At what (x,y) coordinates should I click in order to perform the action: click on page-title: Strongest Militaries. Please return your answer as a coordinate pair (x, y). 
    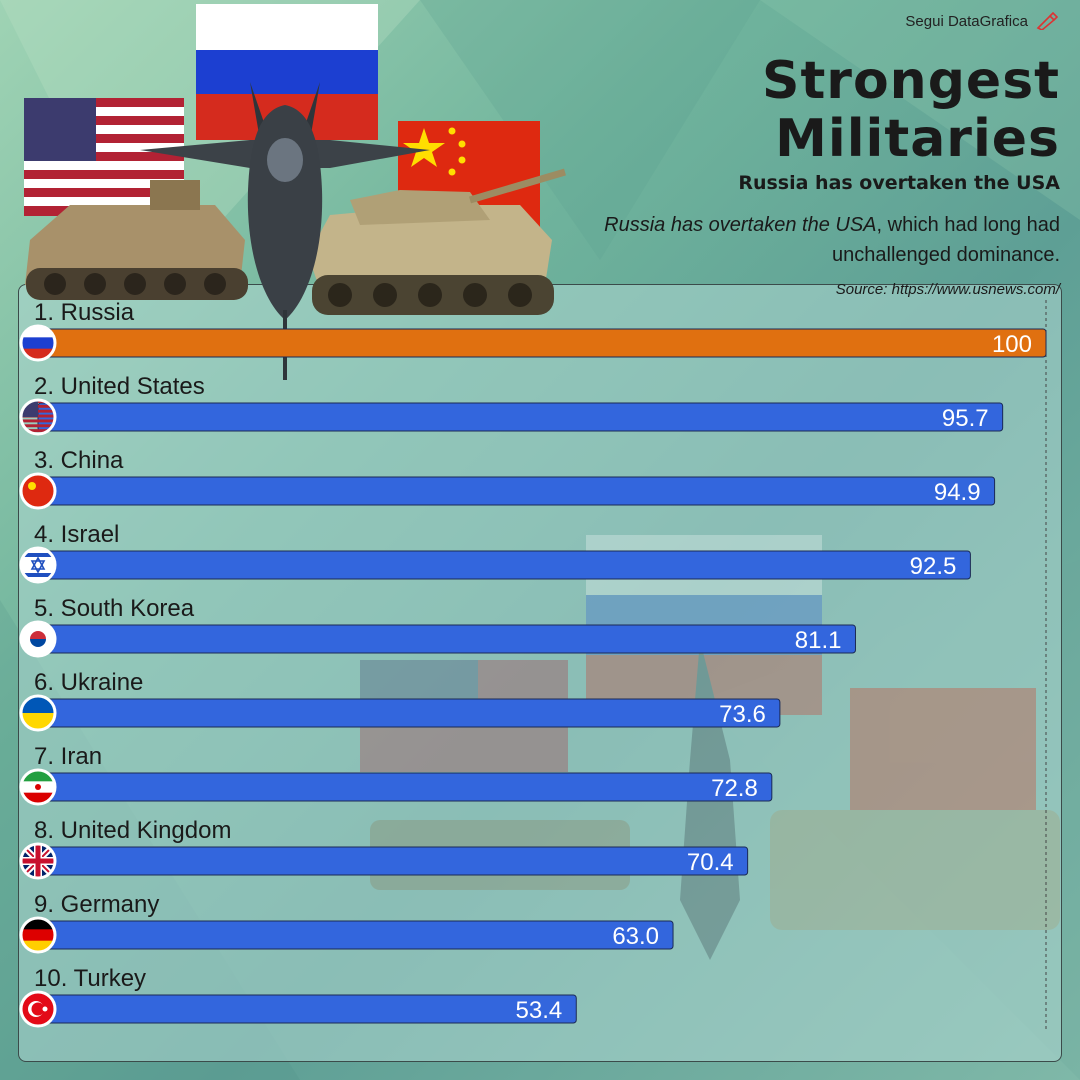
    Looking at the image, I should click on (911, 110).